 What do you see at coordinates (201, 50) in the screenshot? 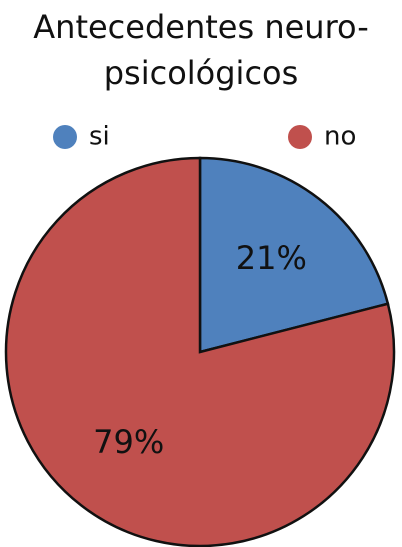
I see `chart-title: Antecedentes neuro-psicológicos` at bounding box center [201, 50].